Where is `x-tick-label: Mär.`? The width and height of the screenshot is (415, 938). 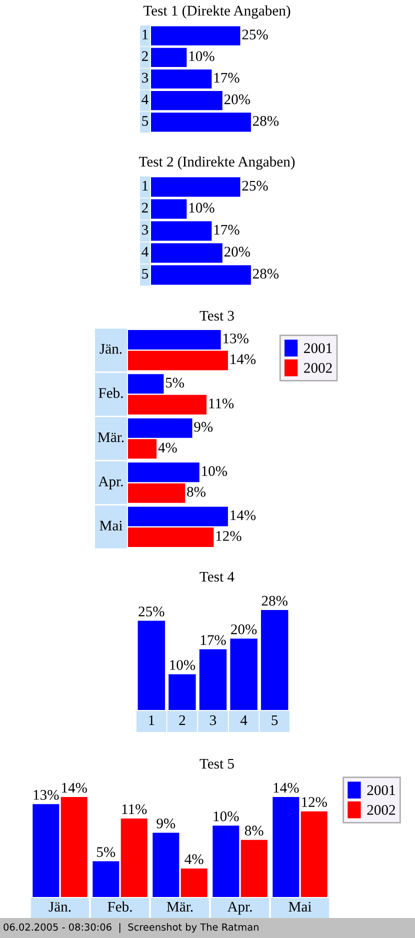
x-tick-label: Mär. is located at coordinates (179, 907).